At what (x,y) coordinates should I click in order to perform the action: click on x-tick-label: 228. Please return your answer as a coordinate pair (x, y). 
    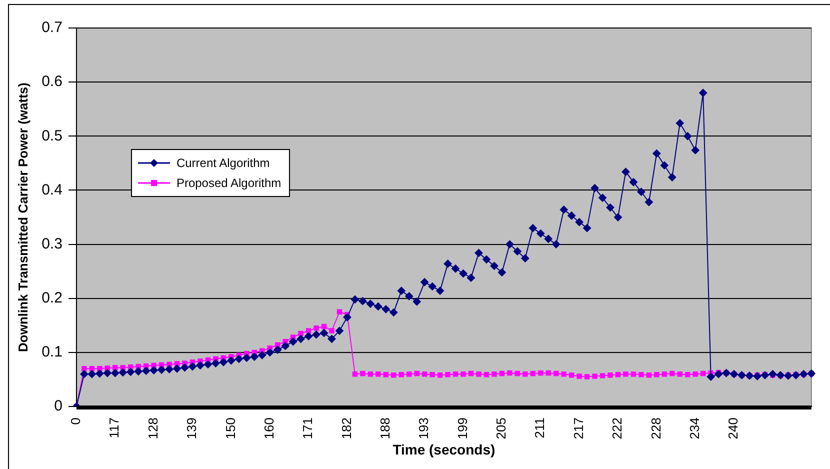
    Looking at the image, I should click on (656, 429).